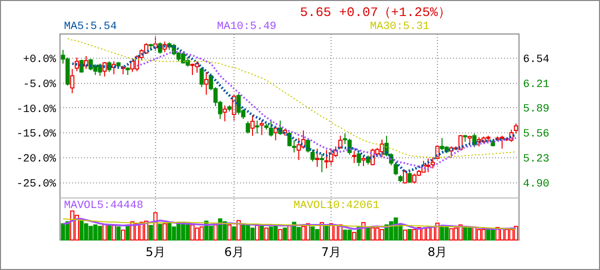 Image resolution: width=600 pixels, height=270 pixels. Describe the element at coordinates (36, 184) in the screenshot. I see `y2-tick-label: -25.0%` at that location.